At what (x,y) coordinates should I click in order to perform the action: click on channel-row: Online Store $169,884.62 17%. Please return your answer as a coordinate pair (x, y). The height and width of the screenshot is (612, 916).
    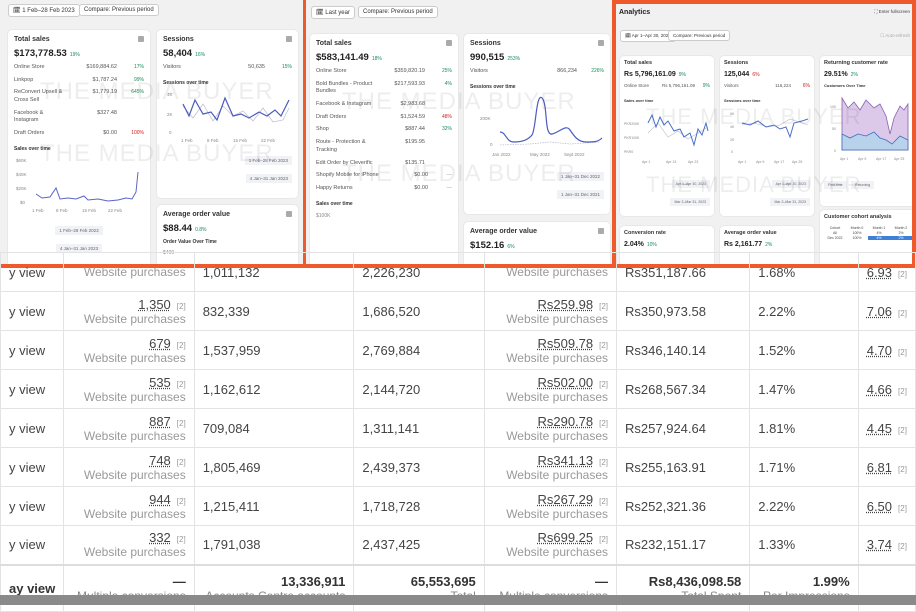
    Looking at the image, I should click on (79, 68).